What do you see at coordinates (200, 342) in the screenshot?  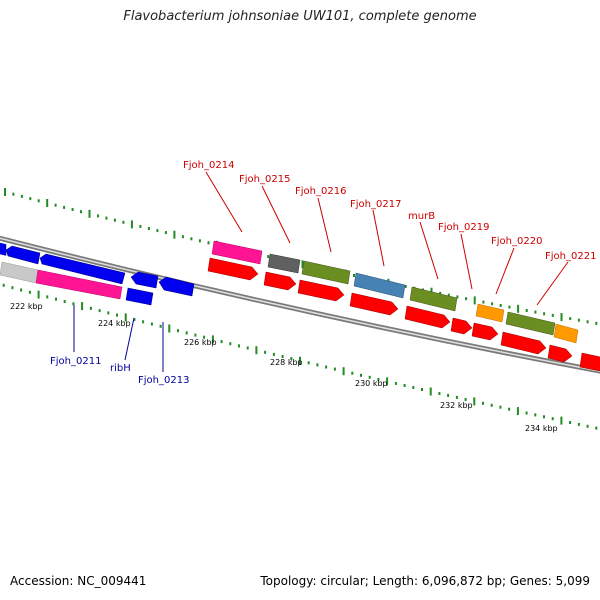 I see `scale-label: 226 kbp` at bounding box center [200, 342].